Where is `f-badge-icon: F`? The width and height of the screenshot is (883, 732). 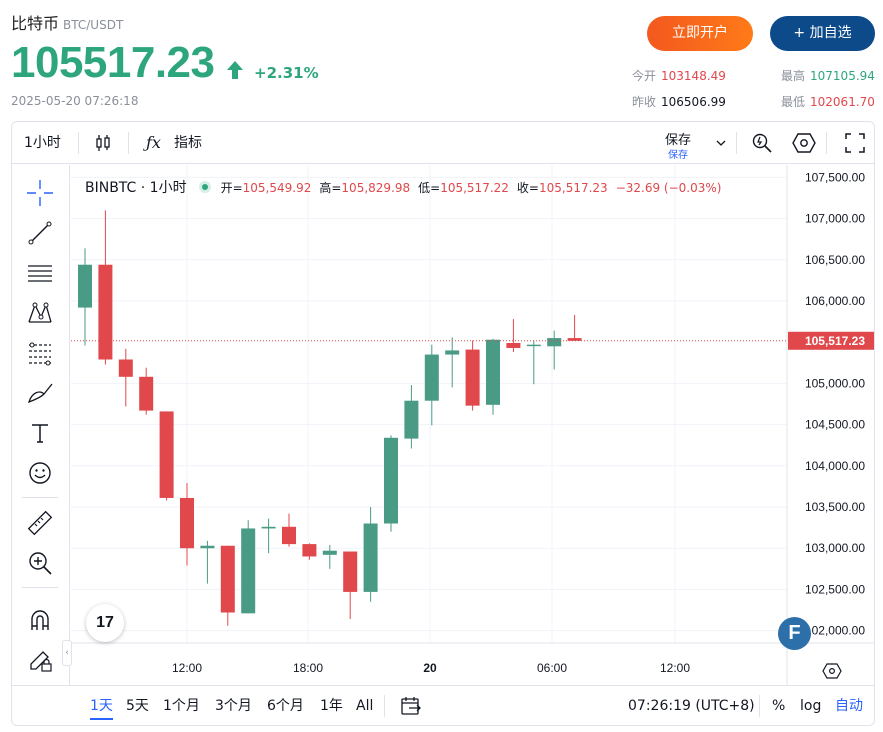 f-badge-icon: F is located at coordinates (794, 633).